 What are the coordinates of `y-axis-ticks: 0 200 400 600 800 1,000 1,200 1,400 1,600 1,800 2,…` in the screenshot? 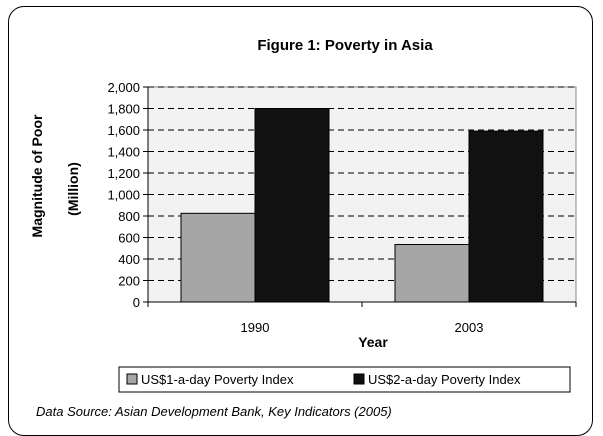 It's located at (127, 195).